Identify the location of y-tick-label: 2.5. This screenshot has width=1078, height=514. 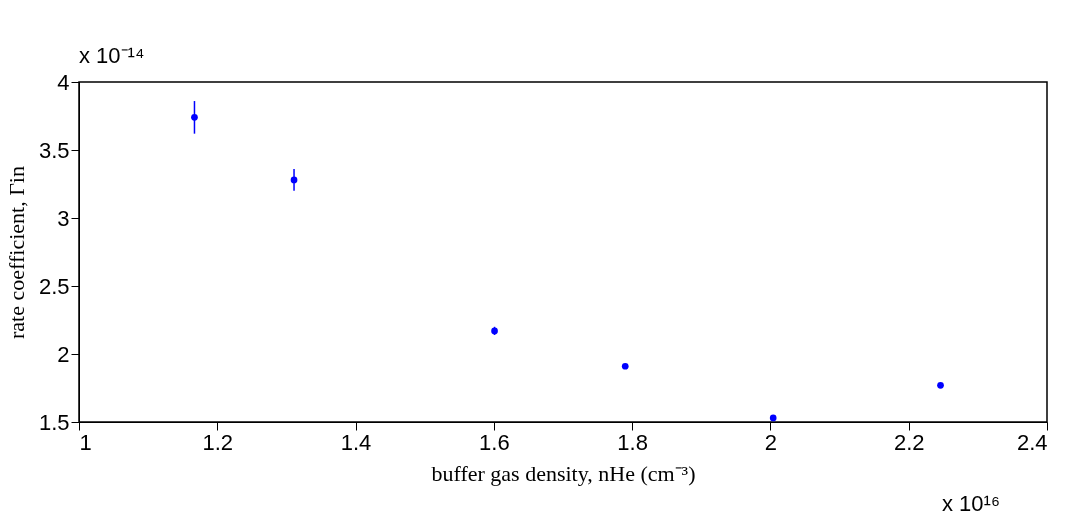
(54, 286).